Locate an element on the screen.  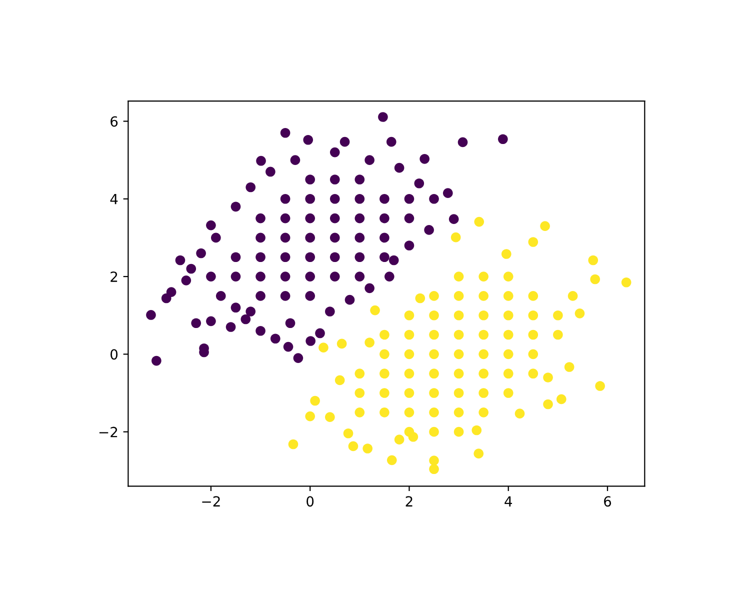
x-tick-label: 4 is located at coordinates (508, 501).